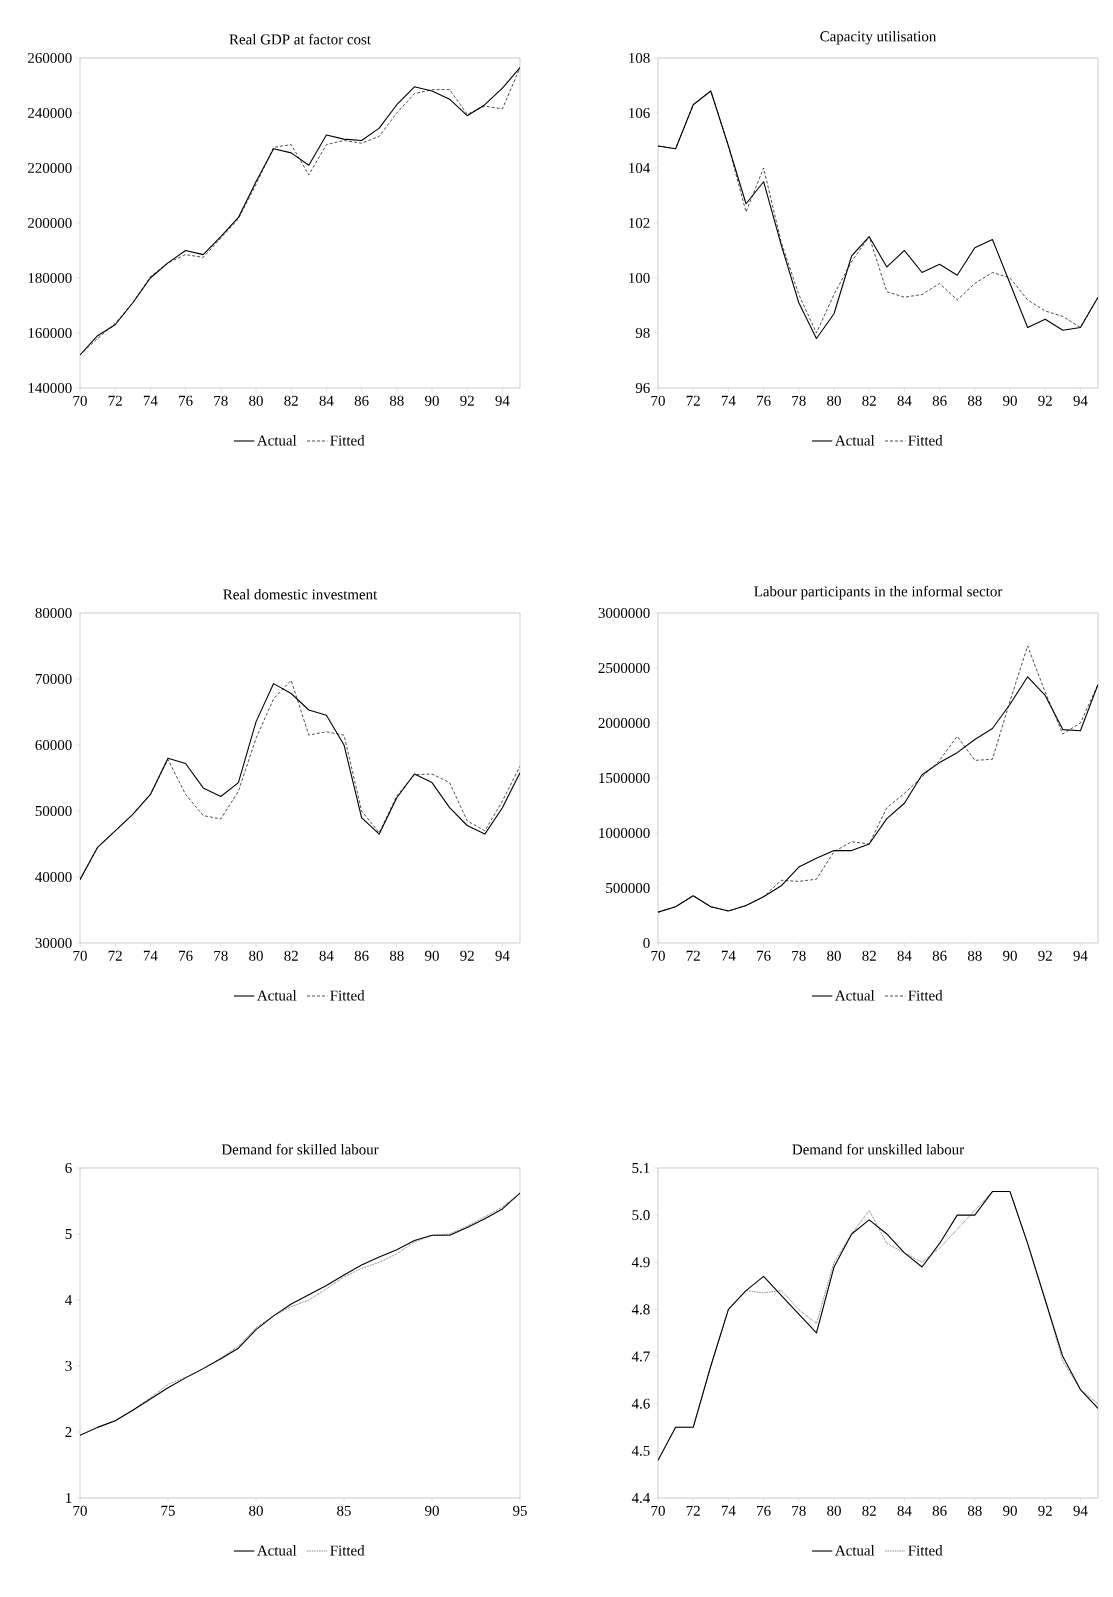 Image resolution: width=1113 pixels, height=1597 pixels. Describe the element at coordinates (344, 1510) in the screenshot. I see `x-tick-label: 85` at that location.